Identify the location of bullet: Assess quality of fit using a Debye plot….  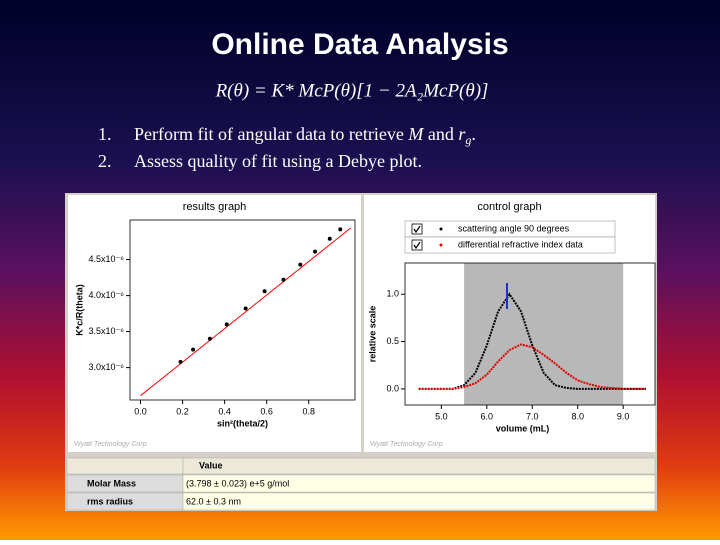
(278, 161).